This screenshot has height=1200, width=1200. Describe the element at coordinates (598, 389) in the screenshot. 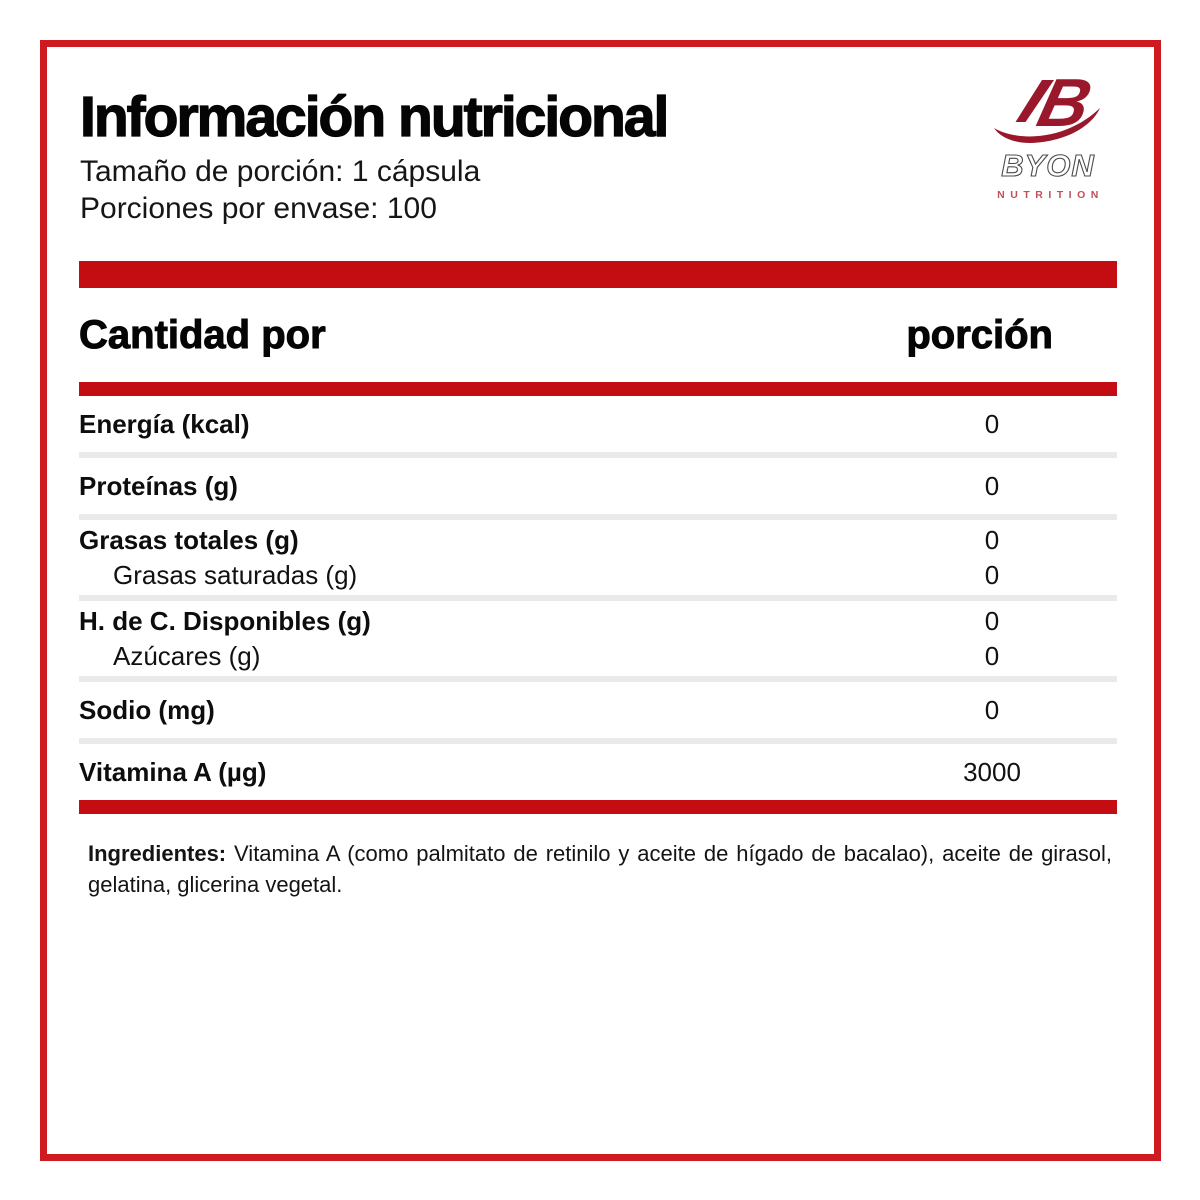

I see `red-bar-header-bottom` at that location.